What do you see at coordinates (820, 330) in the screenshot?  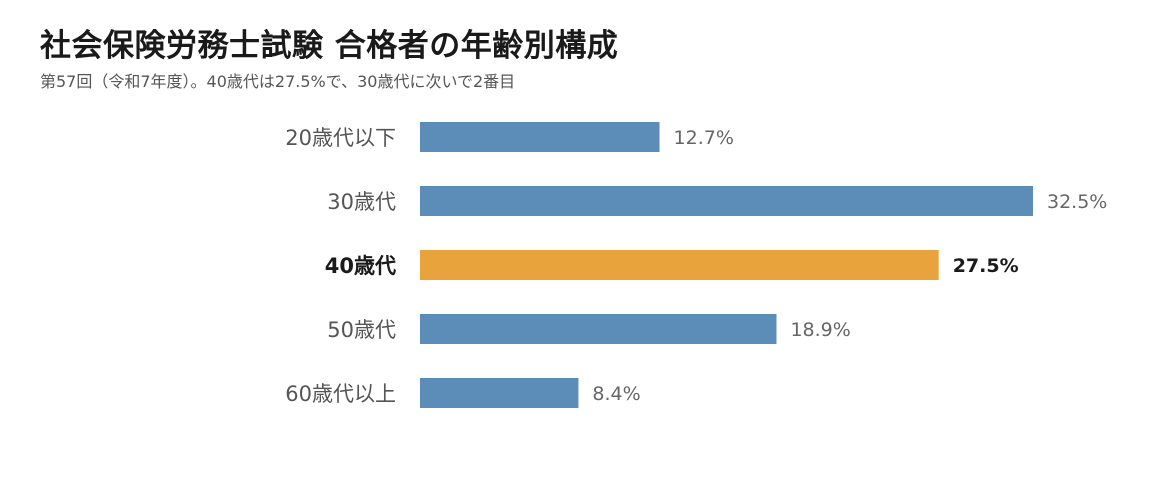 I see `value-label: 18.9%` at bounding box center [820, 330].